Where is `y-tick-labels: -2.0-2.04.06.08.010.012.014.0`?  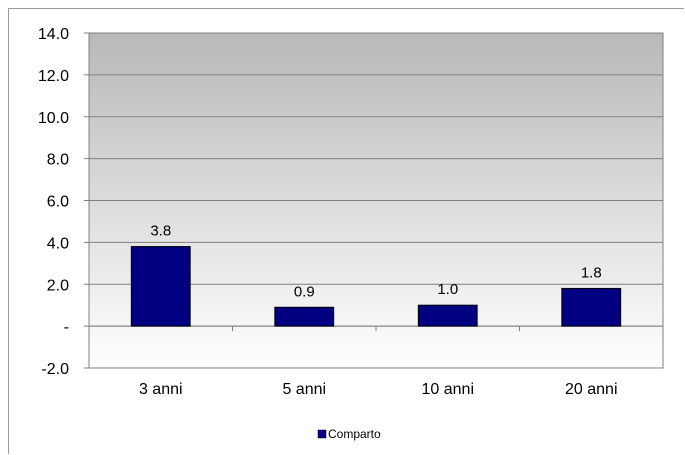
y-tick-labels: -2.0-2.04.06.08.010.012.014.0 is located at coordinates (53, 202).